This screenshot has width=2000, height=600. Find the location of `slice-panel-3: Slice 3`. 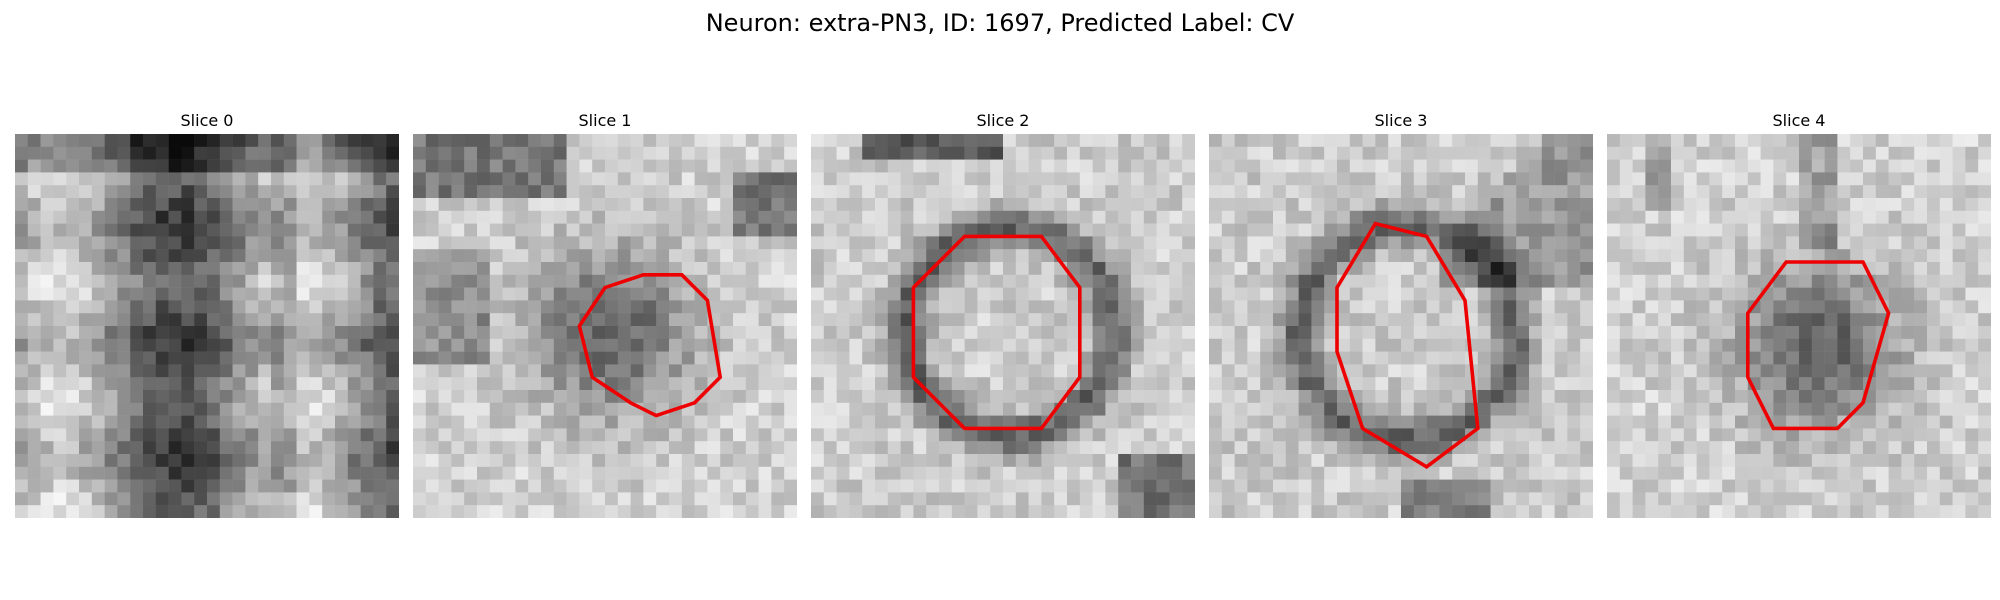

slice-panel-3: Slice 3 is located at coordinates (1401, 313).